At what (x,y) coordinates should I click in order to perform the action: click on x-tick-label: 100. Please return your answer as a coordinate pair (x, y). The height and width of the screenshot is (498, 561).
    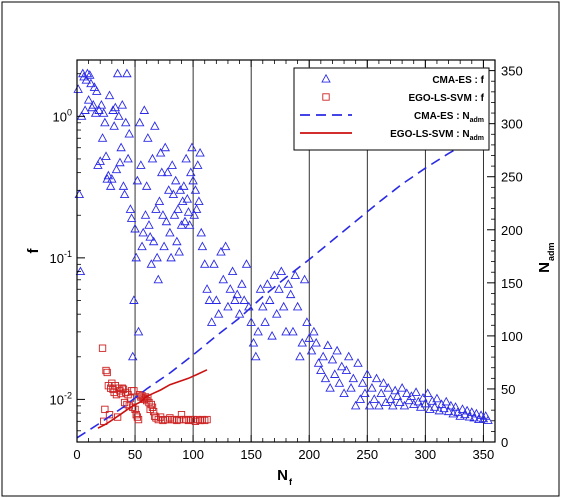
    Looking at the image, I should click on (193, 454).